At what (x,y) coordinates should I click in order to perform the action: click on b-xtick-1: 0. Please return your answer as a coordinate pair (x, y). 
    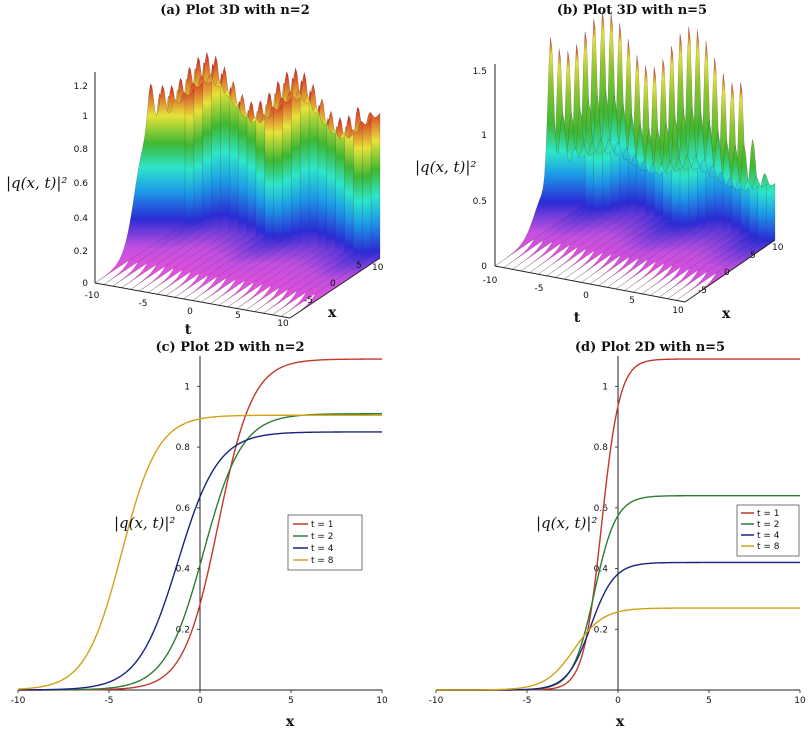
    Looking at the image, I should click on (727, 273).